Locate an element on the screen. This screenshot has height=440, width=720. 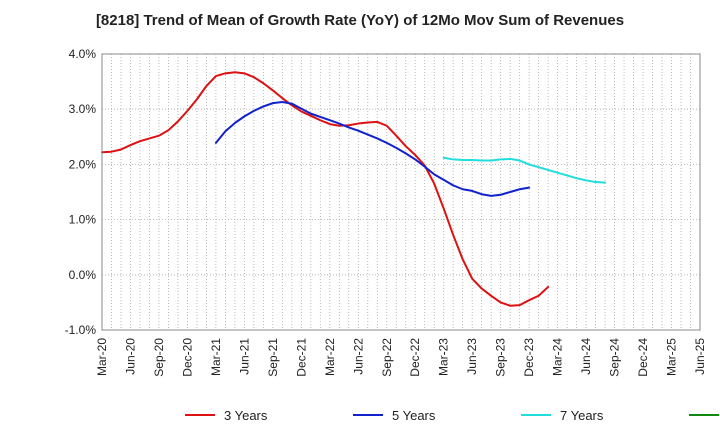
x-tick-label: Mar-23 is located at coordinates (444, 357).